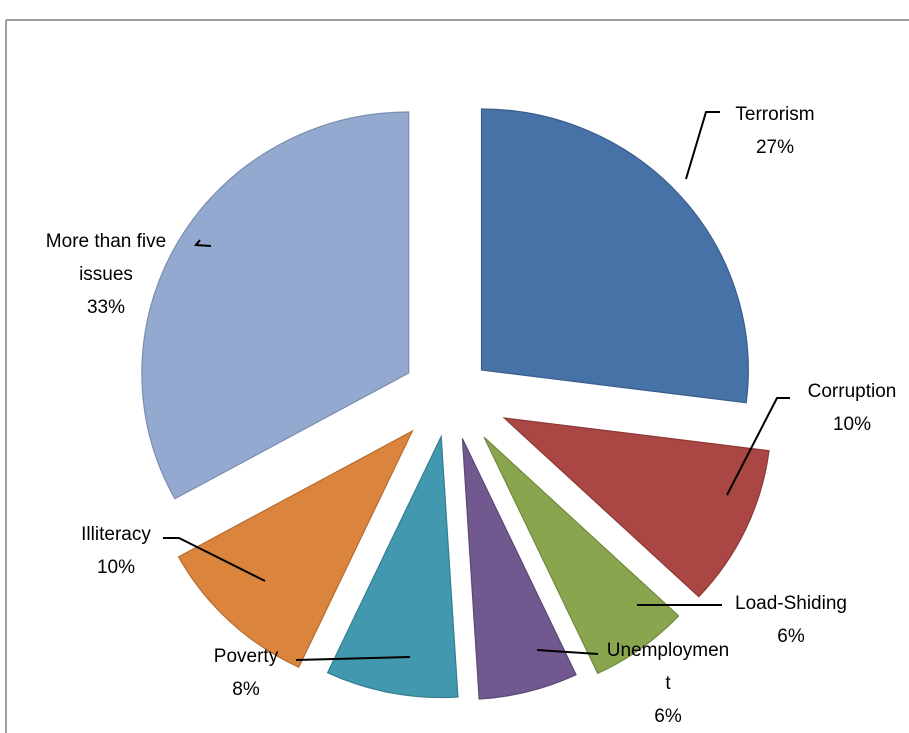  What do you see at coordinates (774, 114) in the screenshot?
I see `data-label-category-terrorism: Terrorism` at bounding box center [774, 114].